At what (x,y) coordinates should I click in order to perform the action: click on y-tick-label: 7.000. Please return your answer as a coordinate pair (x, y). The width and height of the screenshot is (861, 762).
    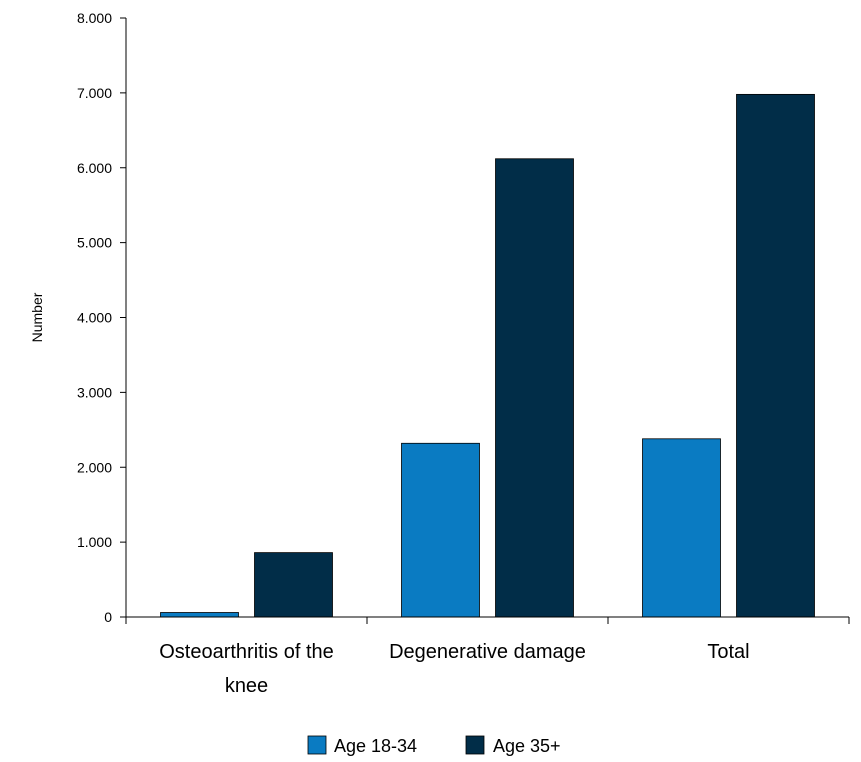
    Looking at the image, I should click on (94, 93).